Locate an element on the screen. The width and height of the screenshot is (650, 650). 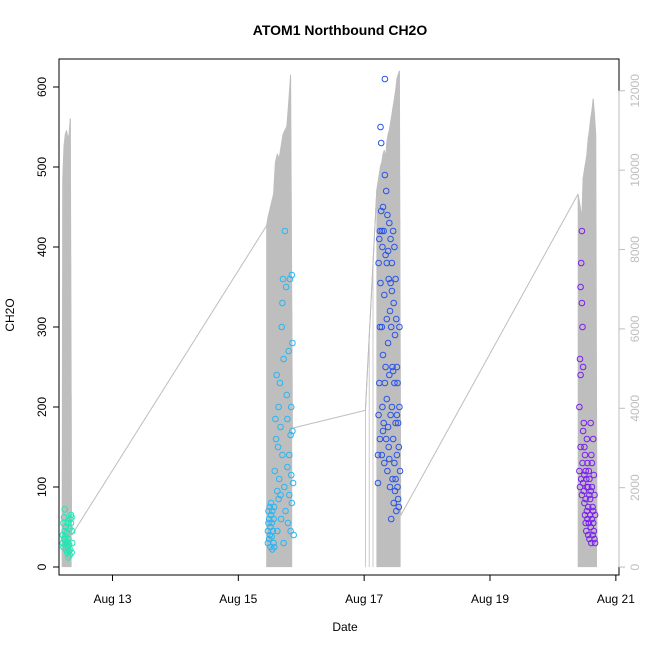
y2-tick-label: 0 is located at coordinates (635, 566).